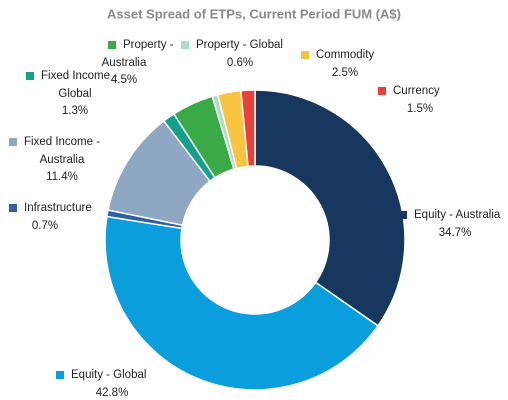  Describe the element at coordinates (148, 45) in the screenshot. I see `label-line: Property -` at that location.